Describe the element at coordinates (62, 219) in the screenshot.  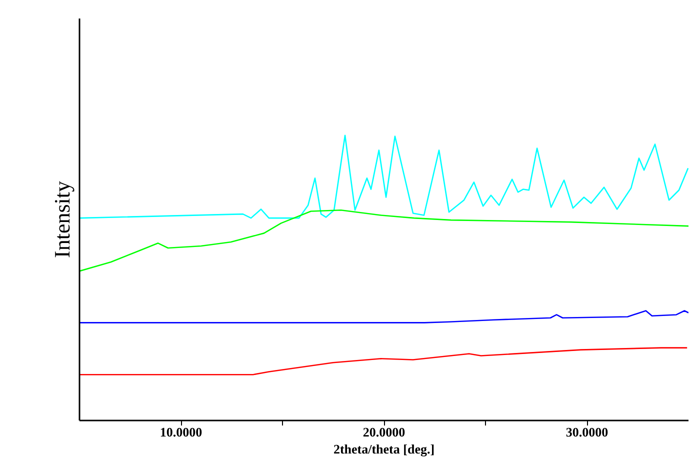
I see `y-axis-title: Intensity` at that location.